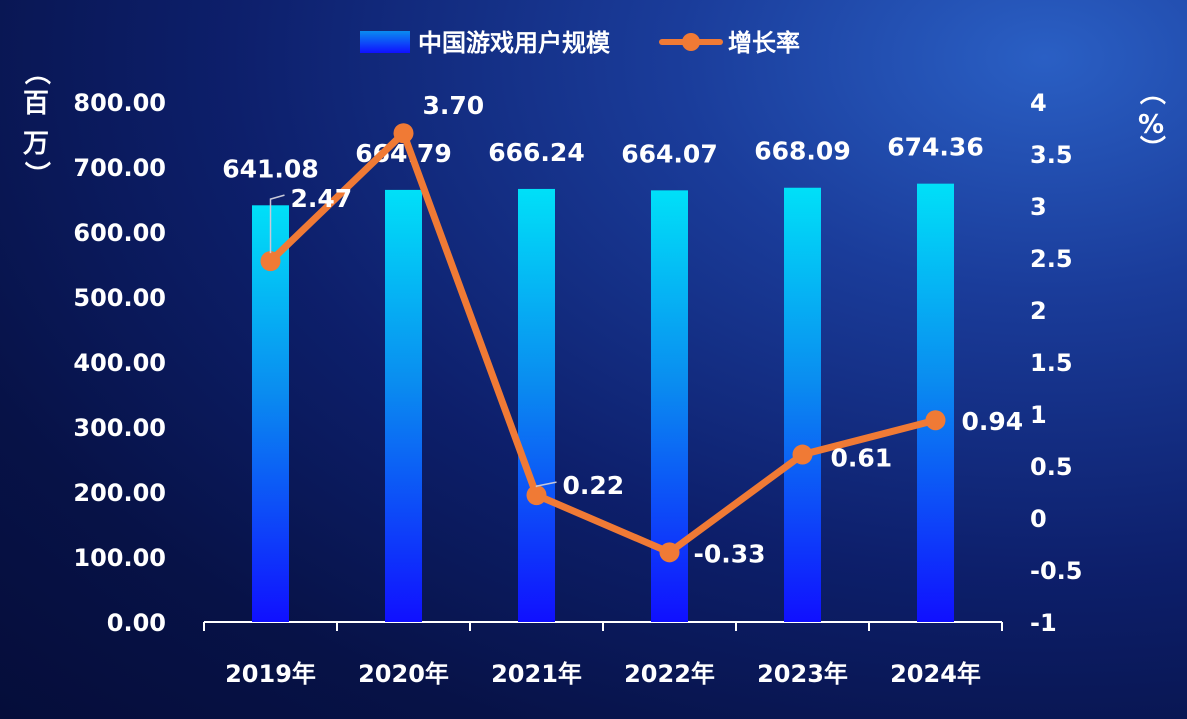 This screenshot has width=1187, height=719. Describe the element at coordinates (1043, 623) in the screenshot. I see `right-tick-label: -1` at that location.